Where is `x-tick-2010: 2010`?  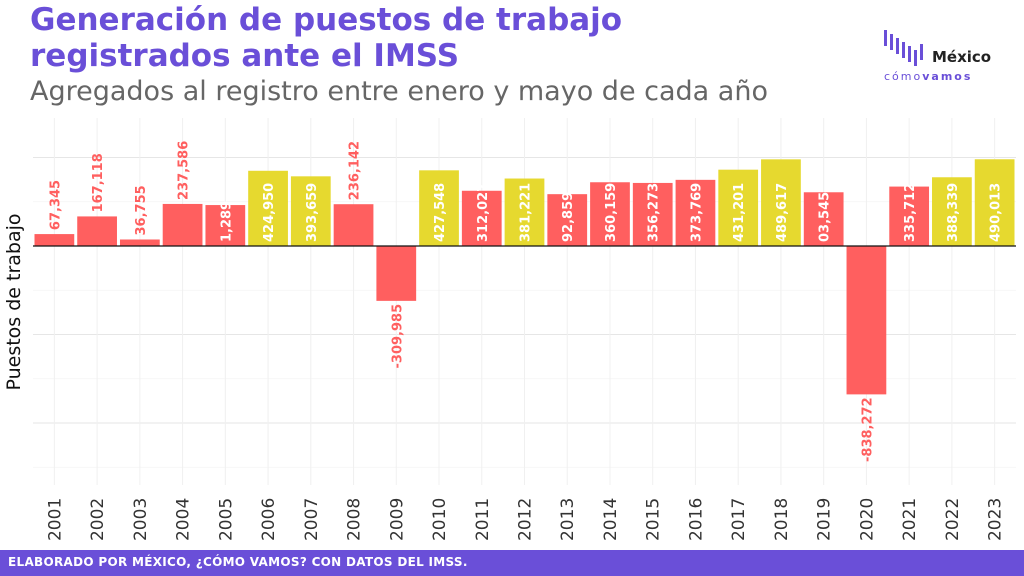 x-tick-2010: 2010 is located at coordinates (440, 519).